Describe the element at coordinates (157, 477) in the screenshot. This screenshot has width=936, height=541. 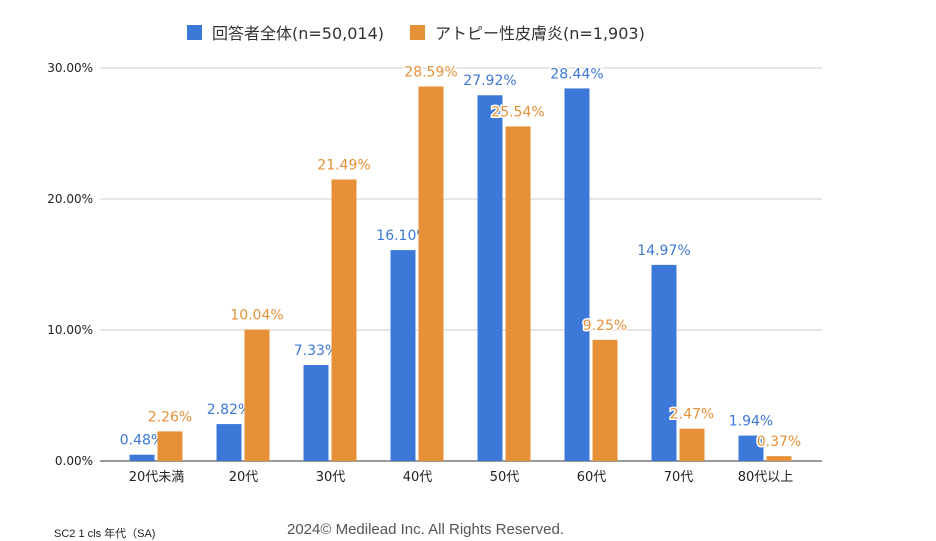
I see `x-tick-label: 20代未満` at that location.